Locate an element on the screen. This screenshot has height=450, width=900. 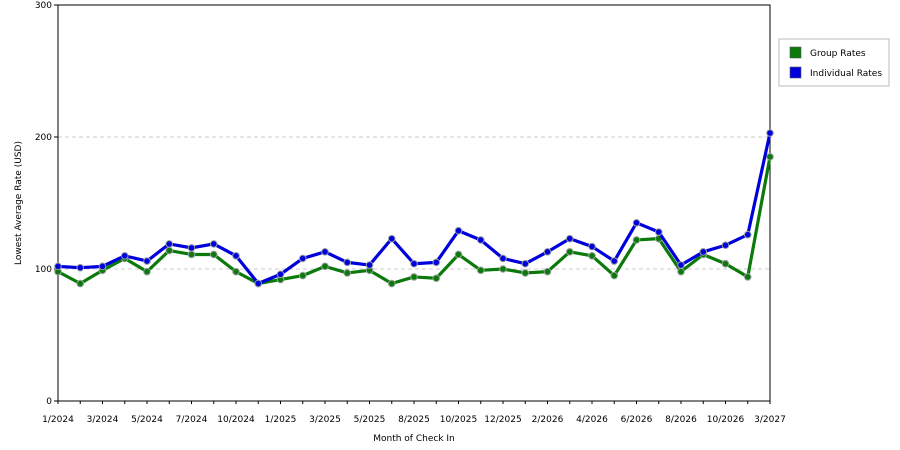
legend-label: Individual Rates is located at coordinates (846, 74).